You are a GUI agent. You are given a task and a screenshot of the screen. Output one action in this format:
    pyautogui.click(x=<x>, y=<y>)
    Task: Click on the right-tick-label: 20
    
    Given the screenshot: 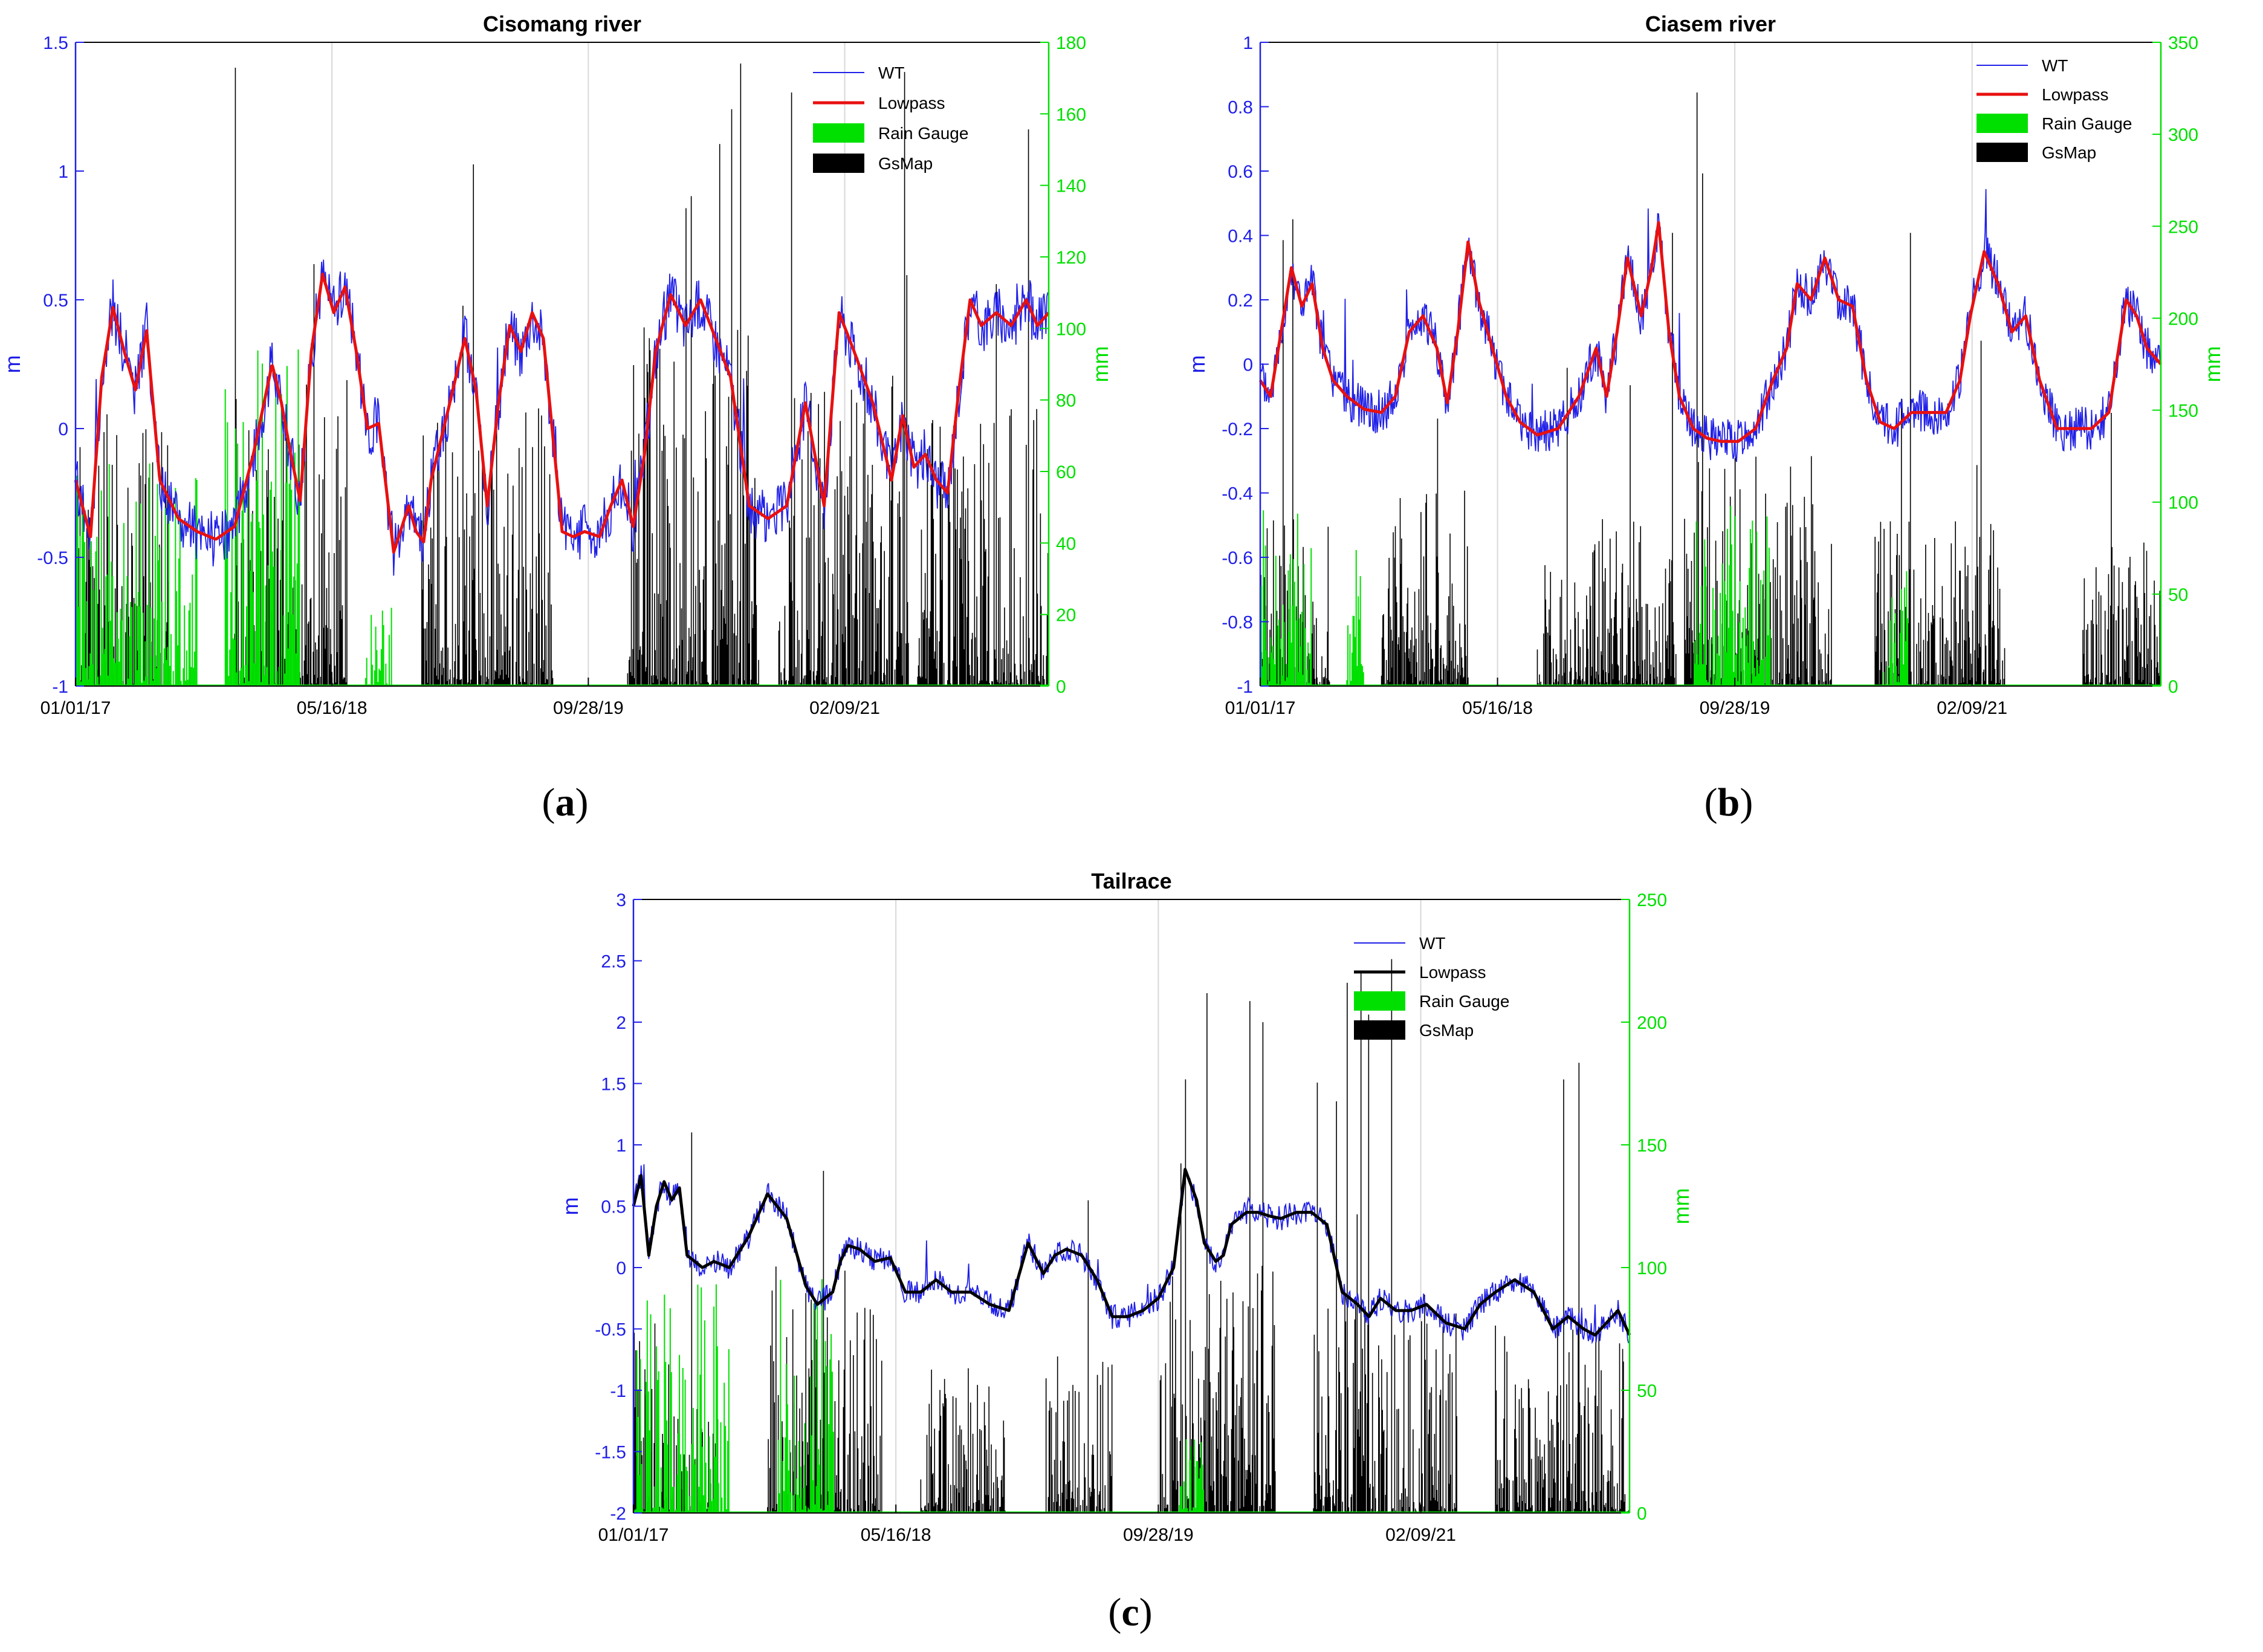 What is the action you would take?
    pyautogui.click(x=1066, y=616)
    